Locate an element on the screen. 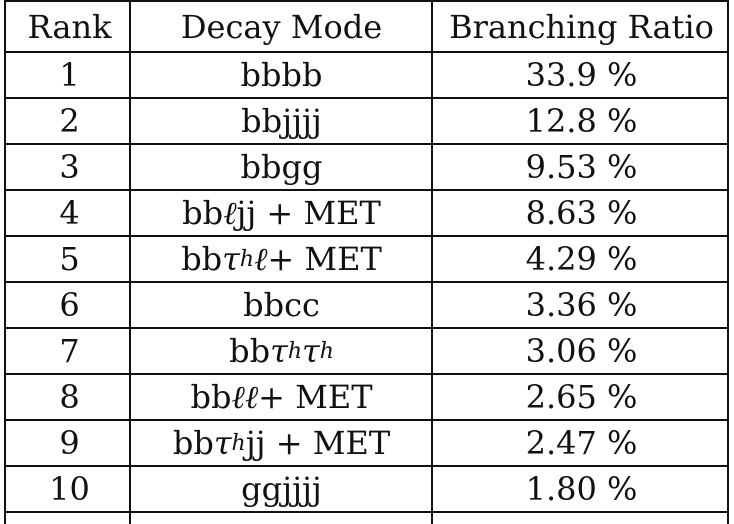 This screenshot has height=524, width=734. decay-mode-cell: ggjjjj is located at coordinates (281, 489).